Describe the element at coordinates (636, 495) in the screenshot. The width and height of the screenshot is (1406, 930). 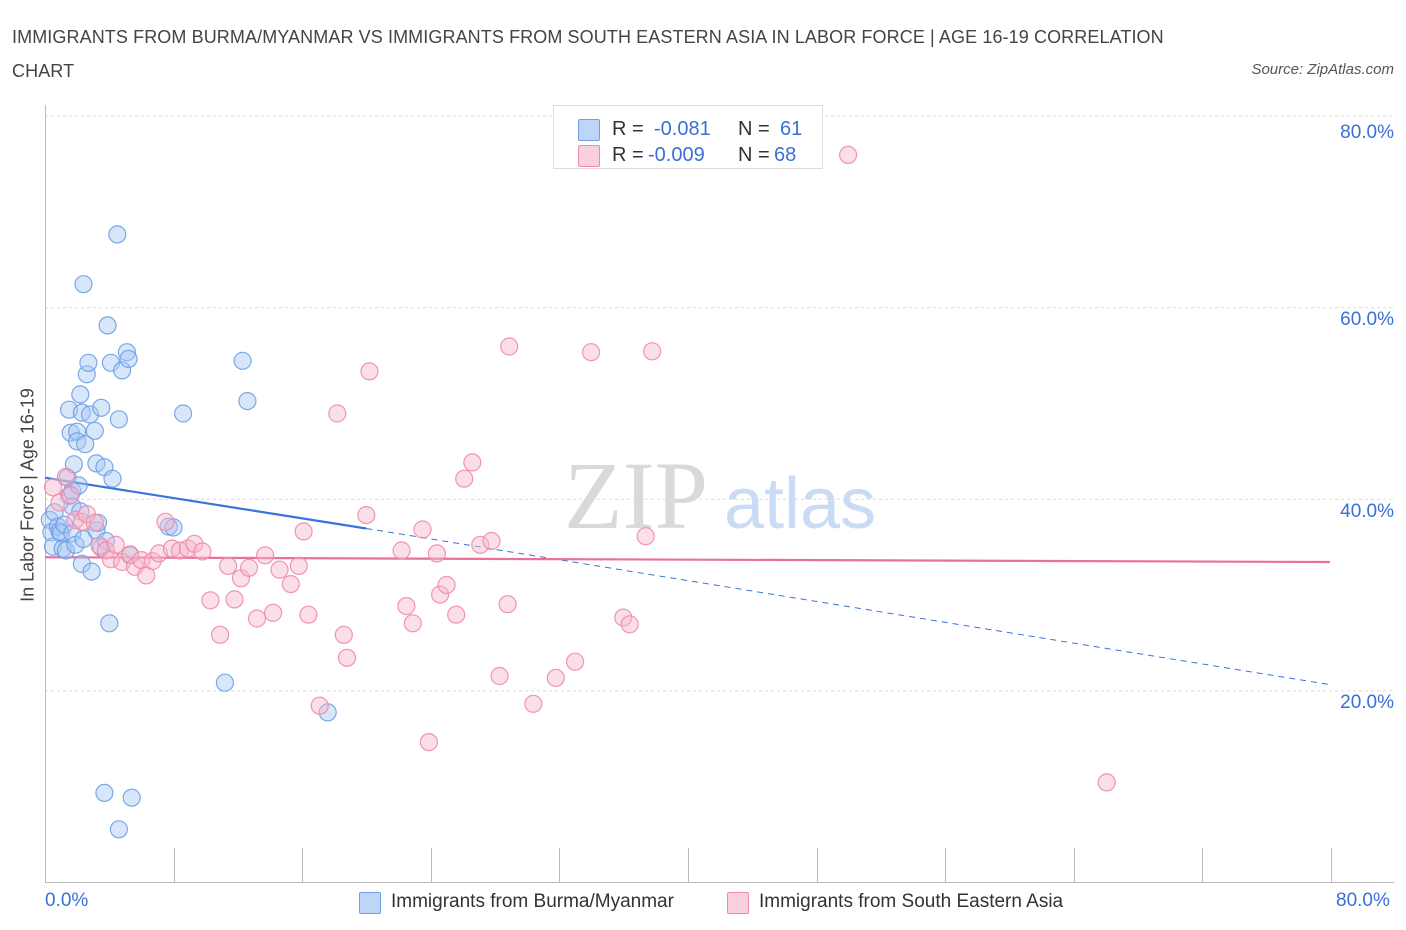
I see `watermark-zip: ZIP` at that location.